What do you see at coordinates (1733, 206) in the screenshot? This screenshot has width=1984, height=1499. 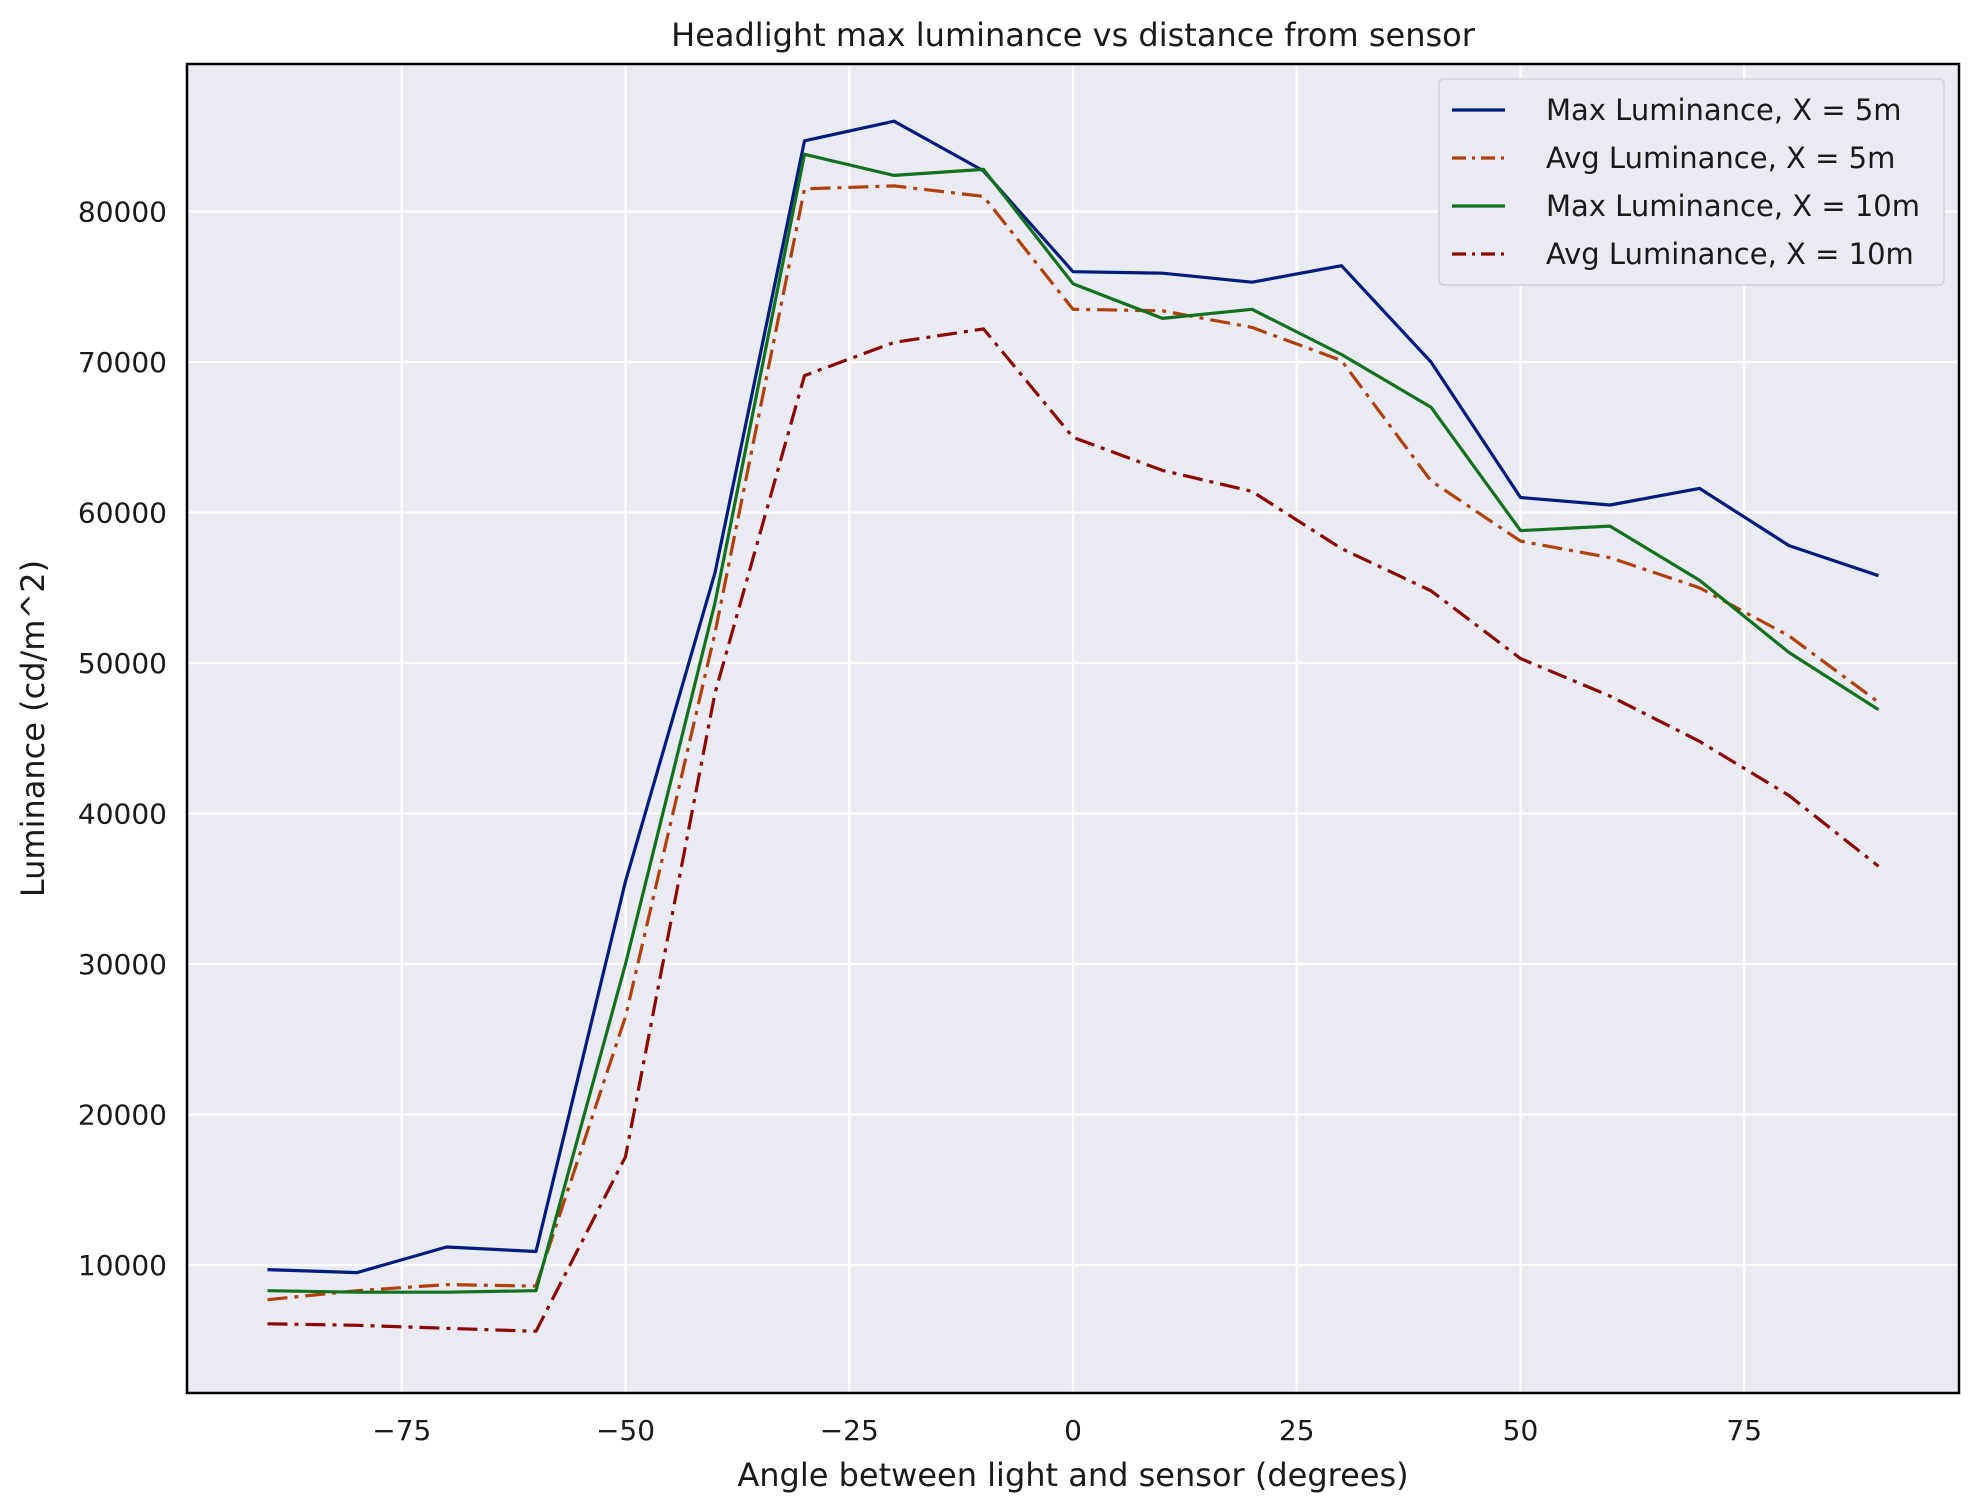 I see `legend-label: Max Luminance, X = 10m` at bounding box center [1733, 206].